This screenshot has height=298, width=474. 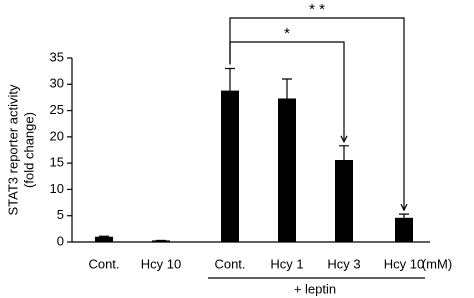 I want to click on y-axis-title: (fold change), so click(x=28, y=150).